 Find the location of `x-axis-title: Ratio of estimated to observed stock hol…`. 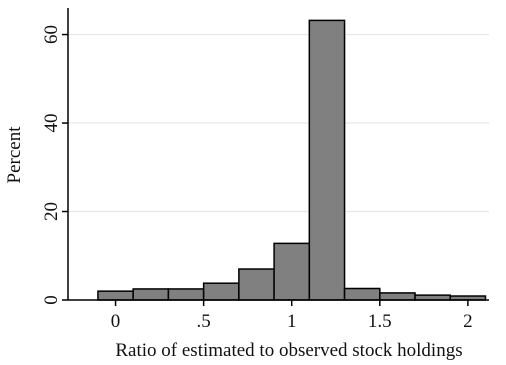

x-axis-title: Ratio of estimated to observed stock hol… is located at coordinates (288, 350).